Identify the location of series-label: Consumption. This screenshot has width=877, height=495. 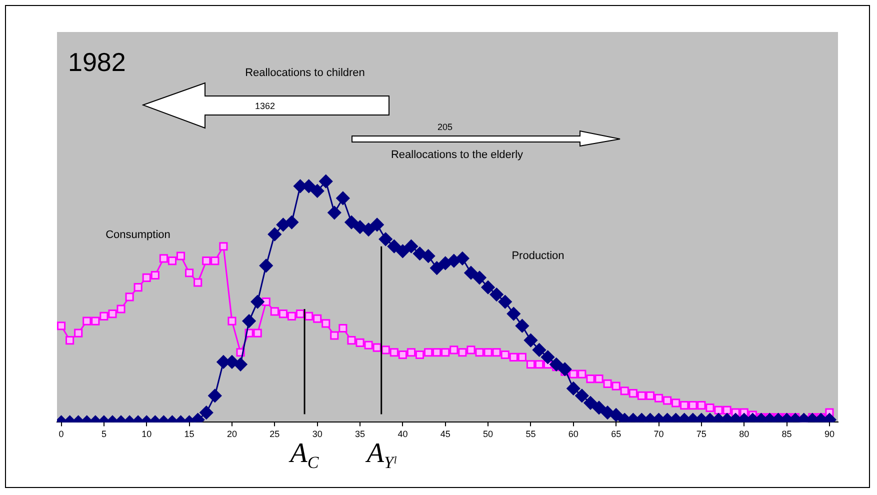
(138, 235).